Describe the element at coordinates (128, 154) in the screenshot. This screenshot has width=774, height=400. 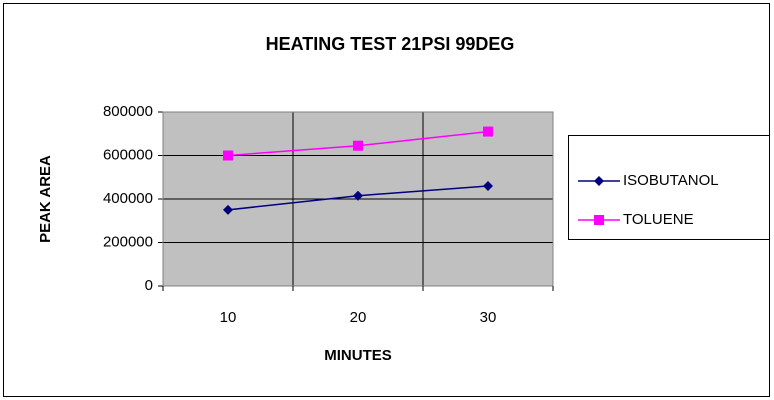
I see `y-tick-label: 600000` at that location.